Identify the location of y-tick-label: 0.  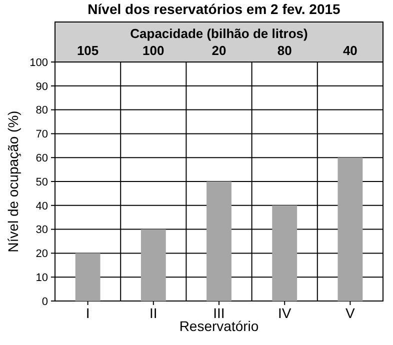
(45, 302).